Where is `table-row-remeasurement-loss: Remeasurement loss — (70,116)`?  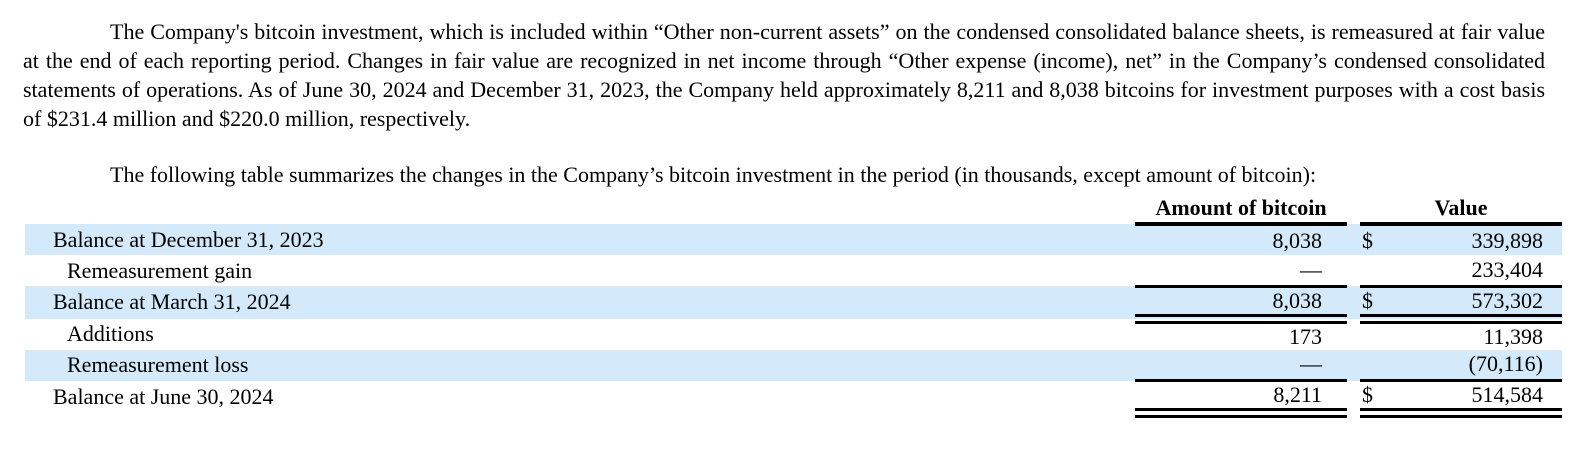
table-row-remeasurement-loss: Remeasurement loss — (70,116) is located at coordinates (794, 365).